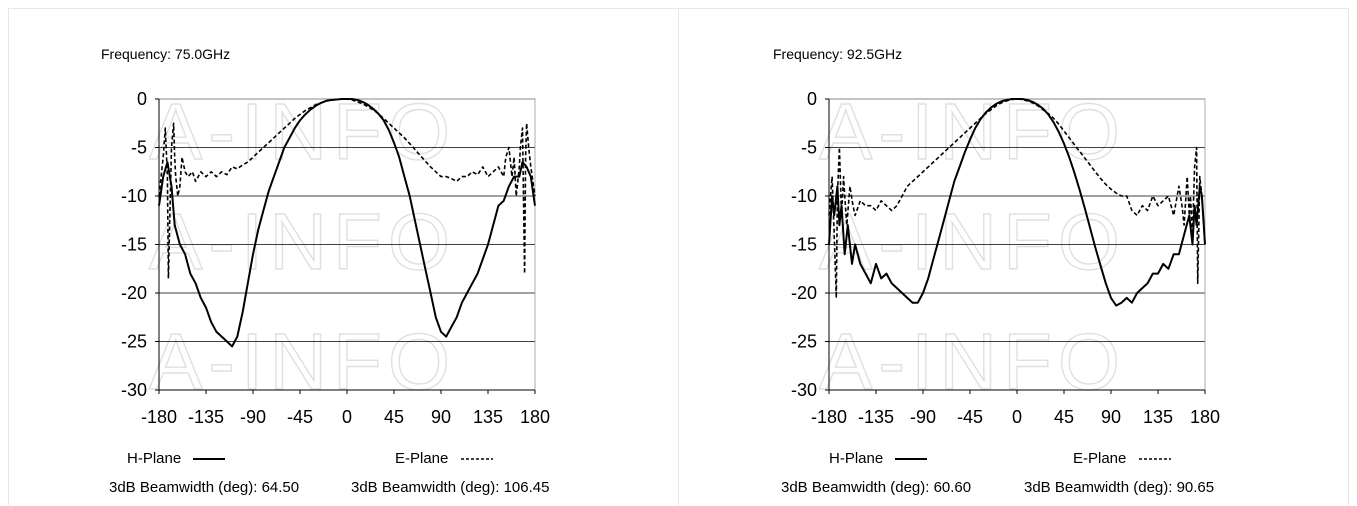 Image resolution: width=1357 pixels, height=506 pixels. Describe the element at coordinates (450, 487) in the screenshot. I see `e-plane-beamwidth: 3dB Beamwidth (deg): 106.45` at that location.